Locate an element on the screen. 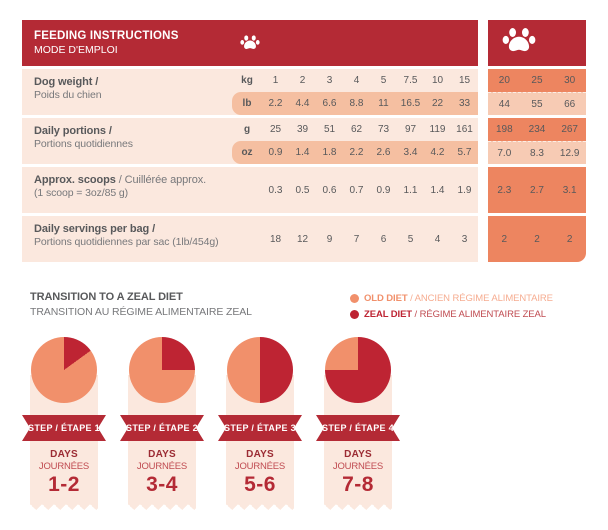 This screenshot has width=608, height=530. large-dog-scoops: 2.3 2.7 3.1 is located at coordinates (537, 190).